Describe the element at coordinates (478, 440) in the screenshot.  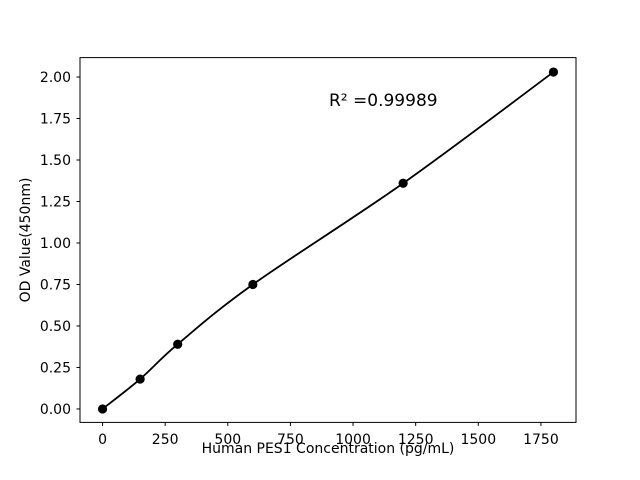
I see `x-tick-label: 1500` at that location.